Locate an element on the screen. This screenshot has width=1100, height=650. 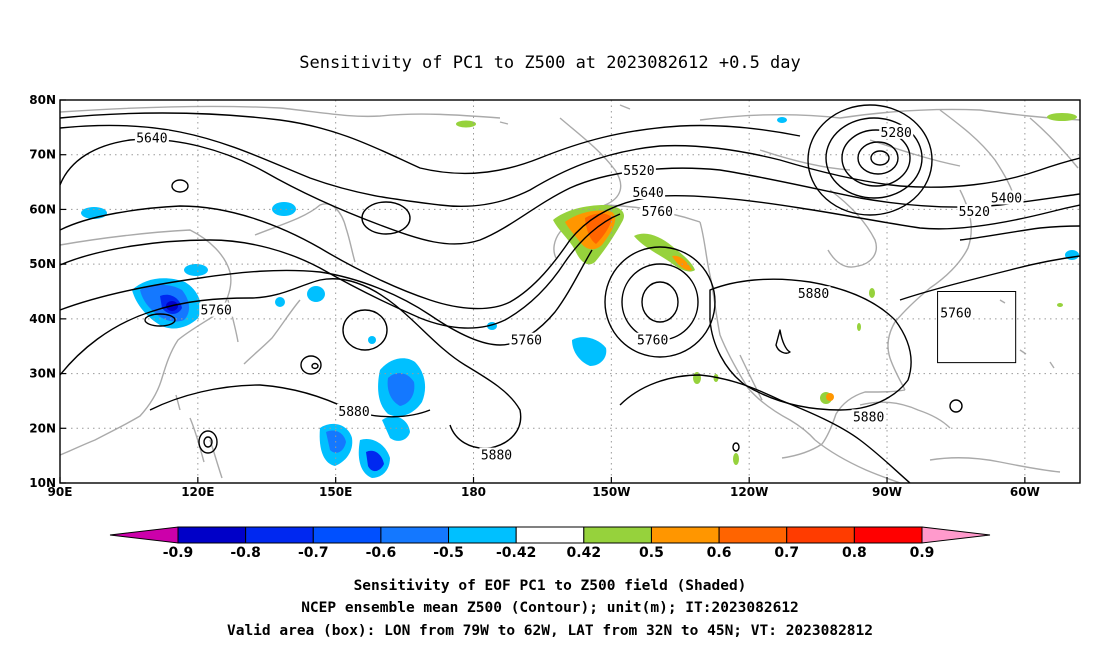
colorbar-label: 0.9 is located at coordinates (922, 553).